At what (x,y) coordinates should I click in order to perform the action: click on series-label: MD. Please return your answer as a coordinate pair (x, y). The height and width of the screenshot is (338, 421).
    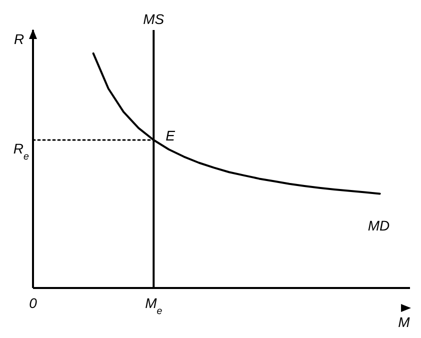
    Looking at the image, I should click on (379, 225).